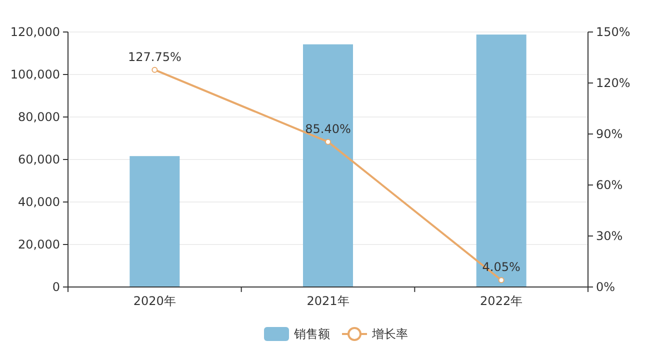 This screenshot has width=653, height=359. Describe the element at coordinates (39, 245) in the screenshot. I see `y-tick-label: 20,000` at that location.